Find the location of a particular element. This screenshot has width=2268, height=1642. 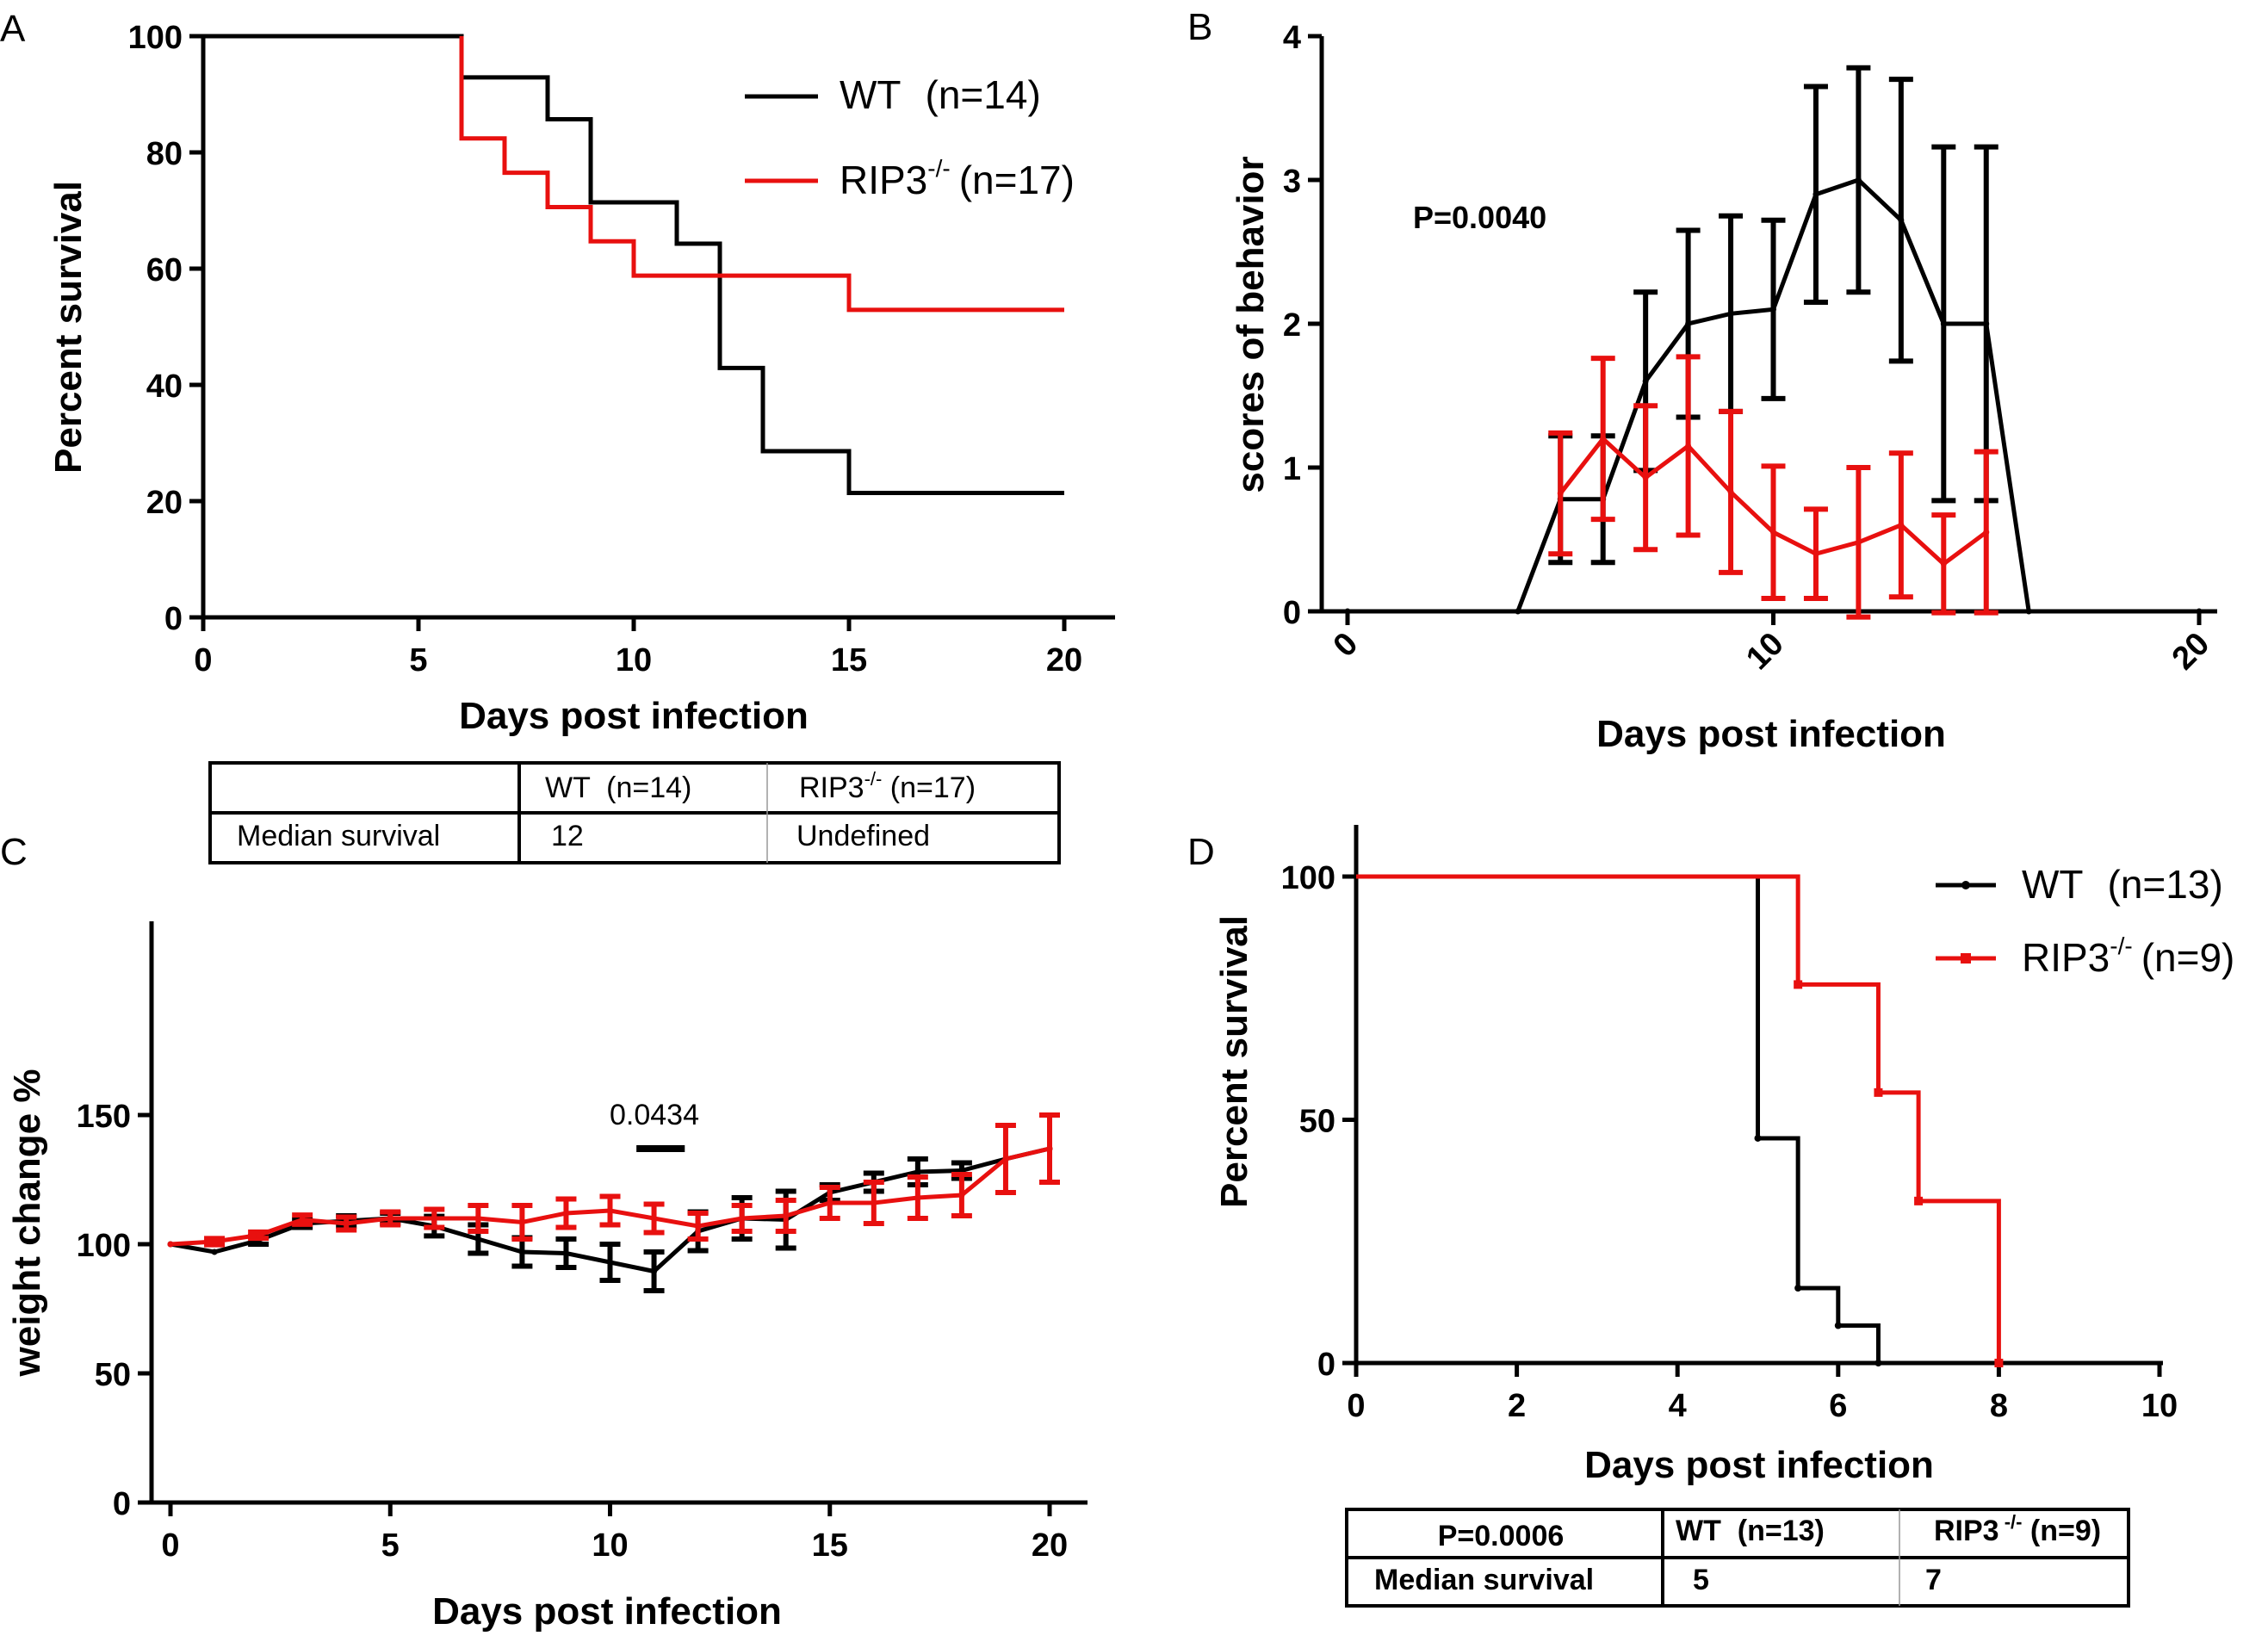

ytick-label: 20 is located at coordinates (164, 503).